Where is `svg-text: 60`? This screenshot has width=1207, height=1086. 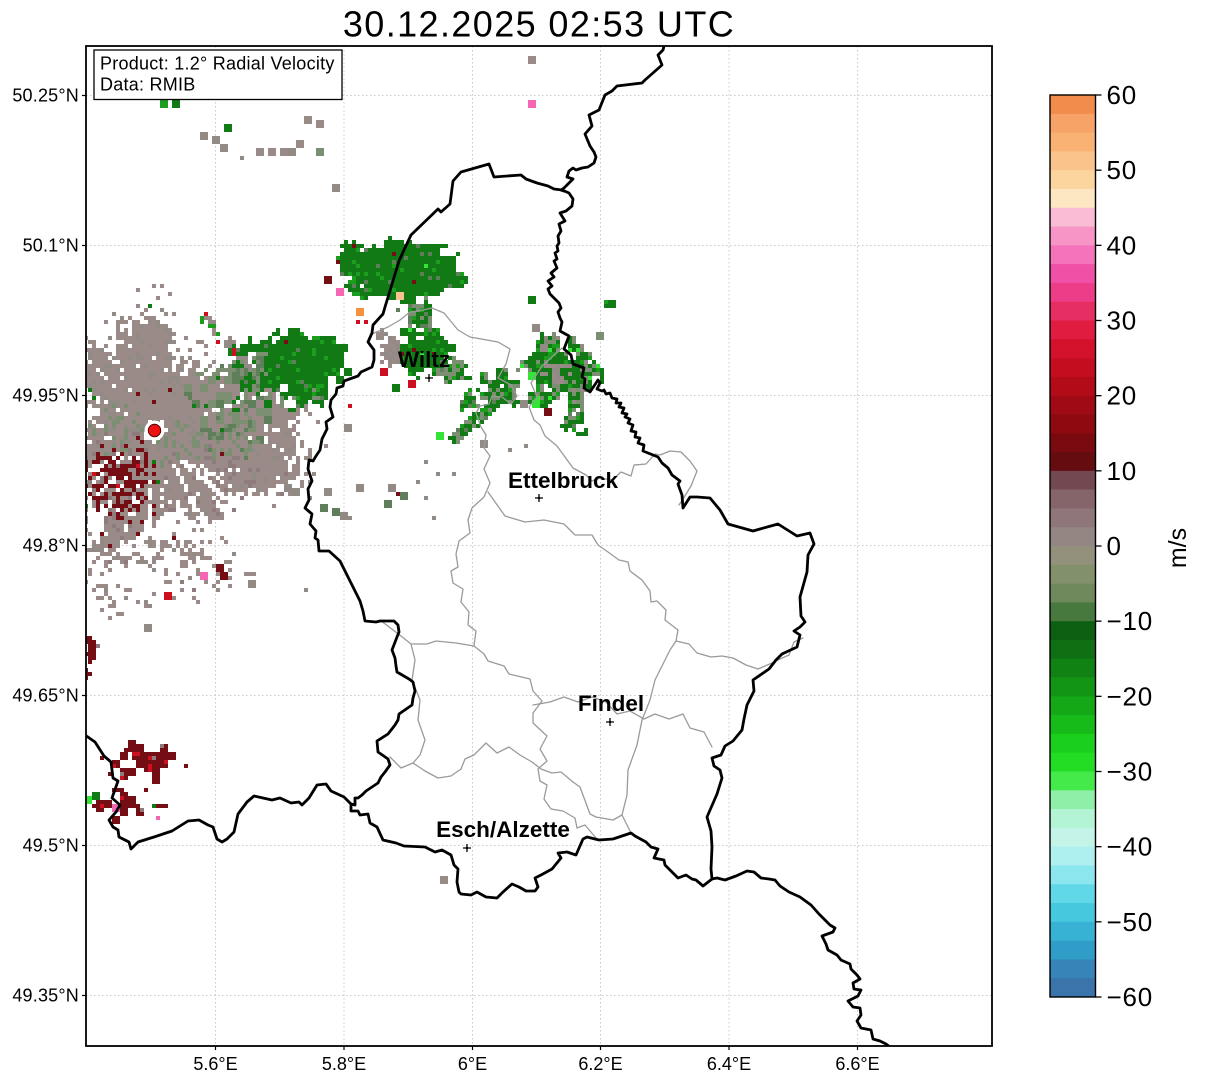 svg-text: 60 is located at coordinates (1122, 95).